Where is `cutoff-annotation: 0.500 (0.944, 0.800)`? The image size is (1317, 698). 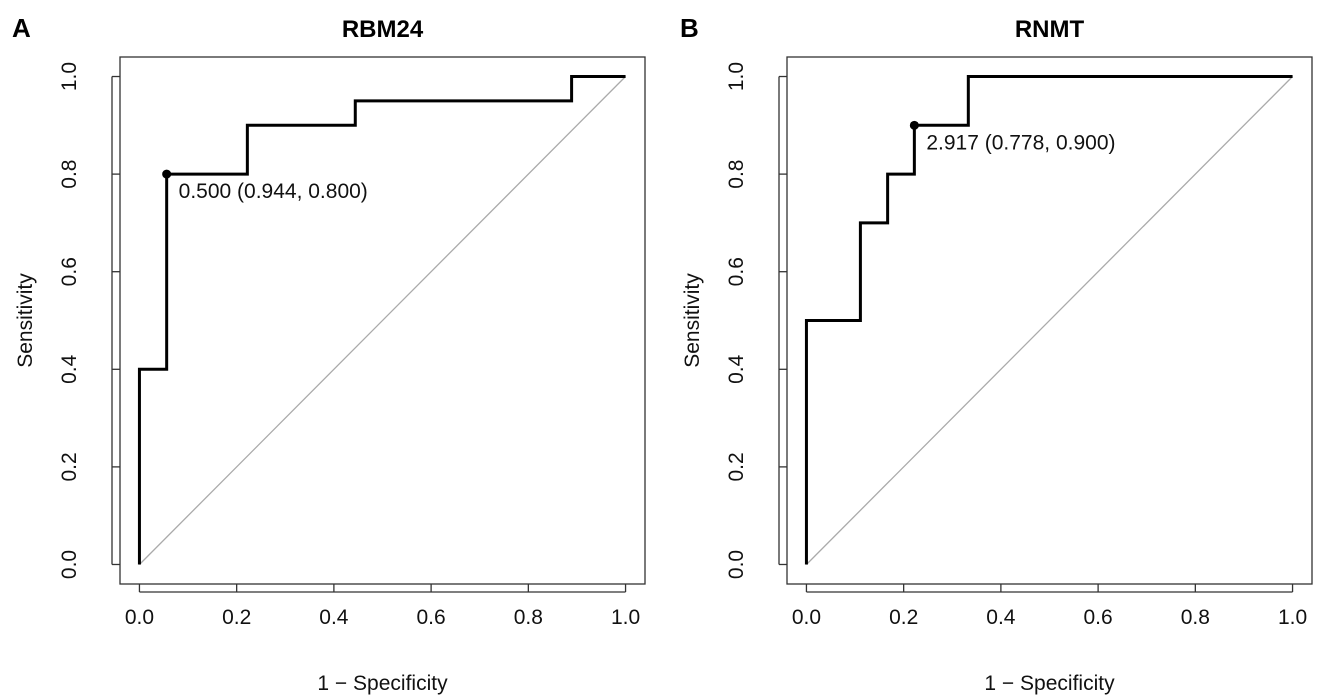
cutoff-annotation: 0.500 (0.944, 0.800) is located at coordinates (273, 191).